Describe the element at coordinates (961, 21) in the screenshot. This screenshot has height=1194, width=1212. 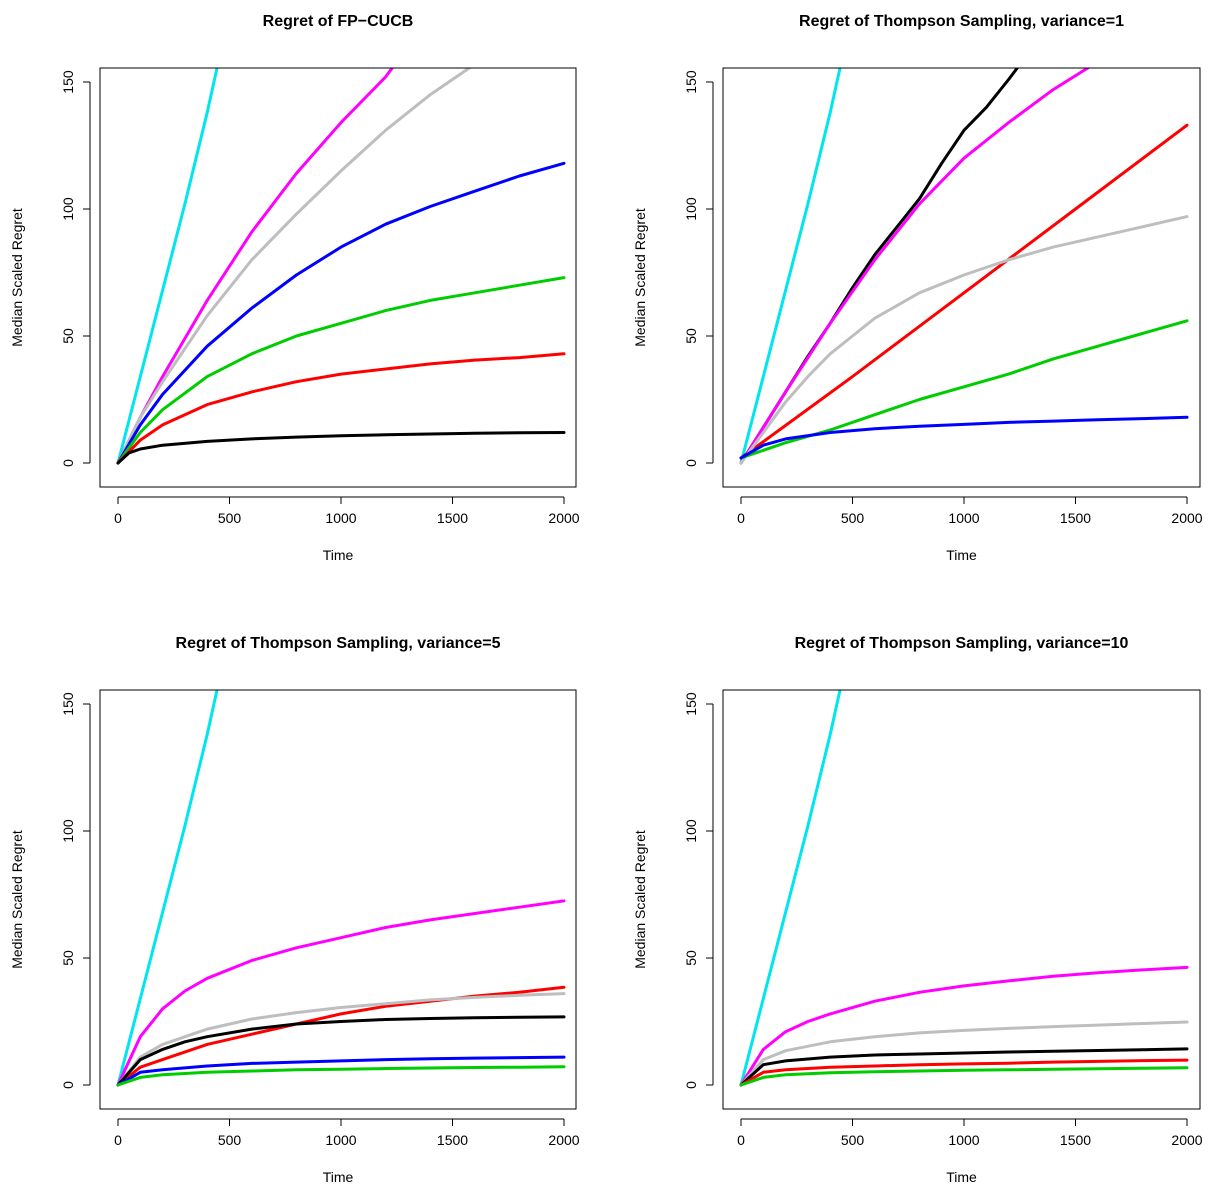
I see `chart-title: Regret of Thompson Sampling, variance=1` at that location.